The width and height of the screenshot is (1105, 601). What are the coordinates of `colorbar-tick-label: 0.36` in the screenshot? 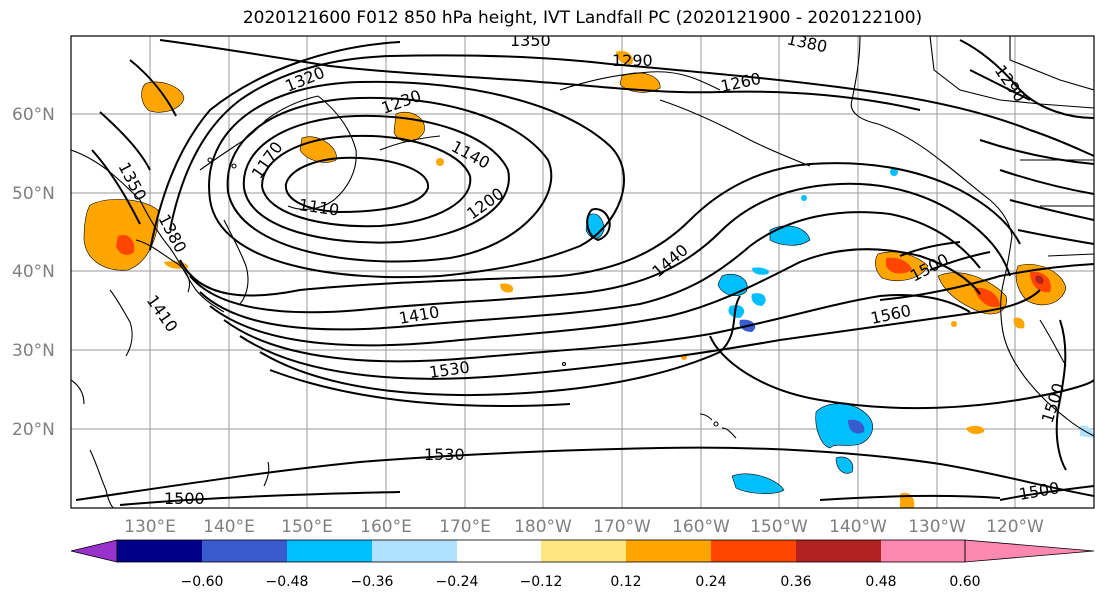 It's located at (795, 582).